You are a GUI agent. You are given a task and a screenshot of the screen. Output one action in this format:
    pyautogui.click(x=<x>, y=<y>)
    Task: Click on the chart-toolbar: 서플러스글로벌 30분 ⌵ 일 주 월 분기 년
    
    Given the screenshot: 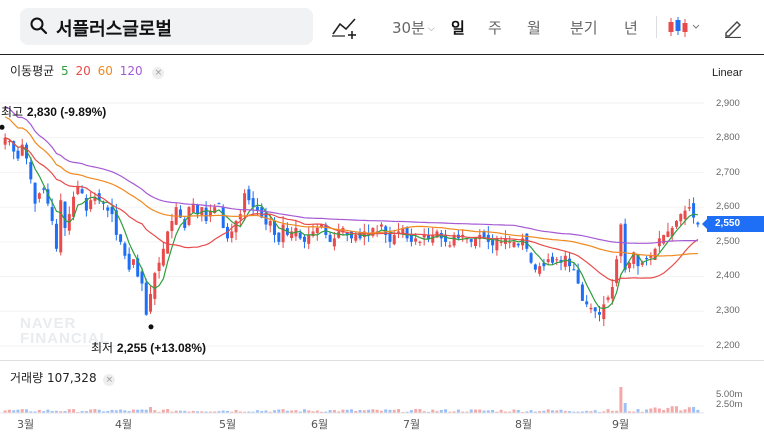 What is the action you would take?
    pyautogui.click(x=382, y=27)
    